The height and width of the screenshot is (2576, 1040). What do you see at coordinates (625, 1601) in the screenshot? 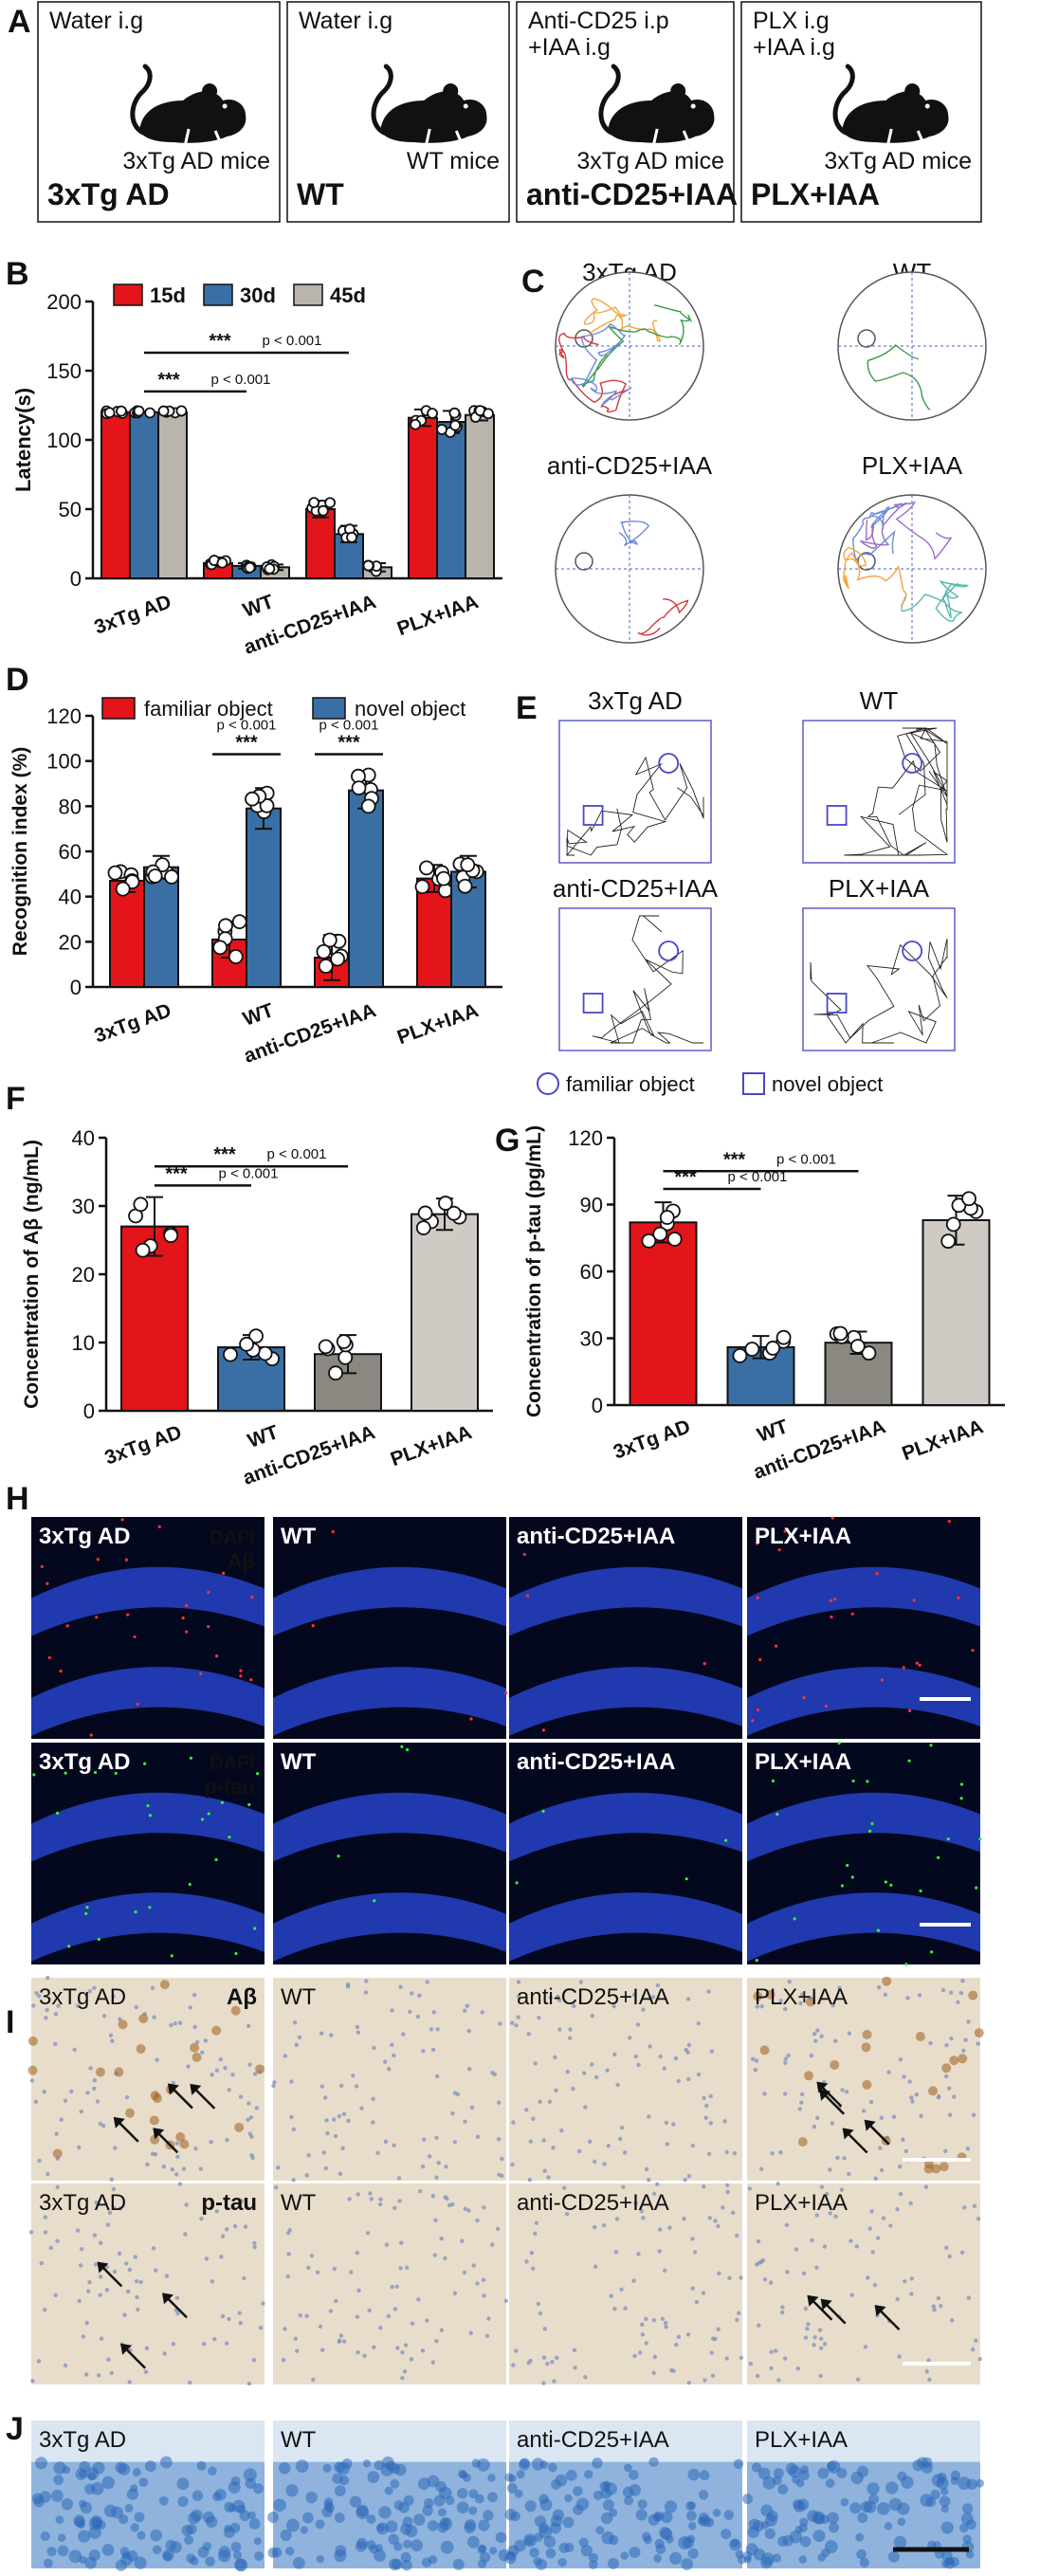
I see `dapi-band` at bounding box center [625, 1601].